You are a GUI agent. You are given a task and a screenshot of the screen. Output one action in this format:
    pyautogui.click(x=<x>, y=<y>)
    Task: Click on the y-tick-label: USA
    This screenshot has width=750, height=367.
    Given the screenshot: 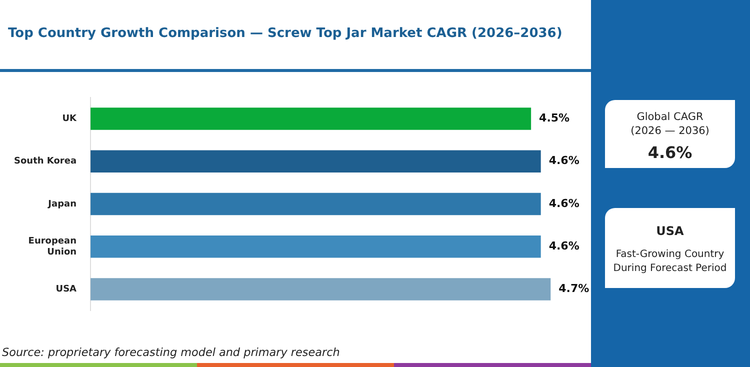 What is the action you would take?
    pyautogui.click(x=66, y=289)
    